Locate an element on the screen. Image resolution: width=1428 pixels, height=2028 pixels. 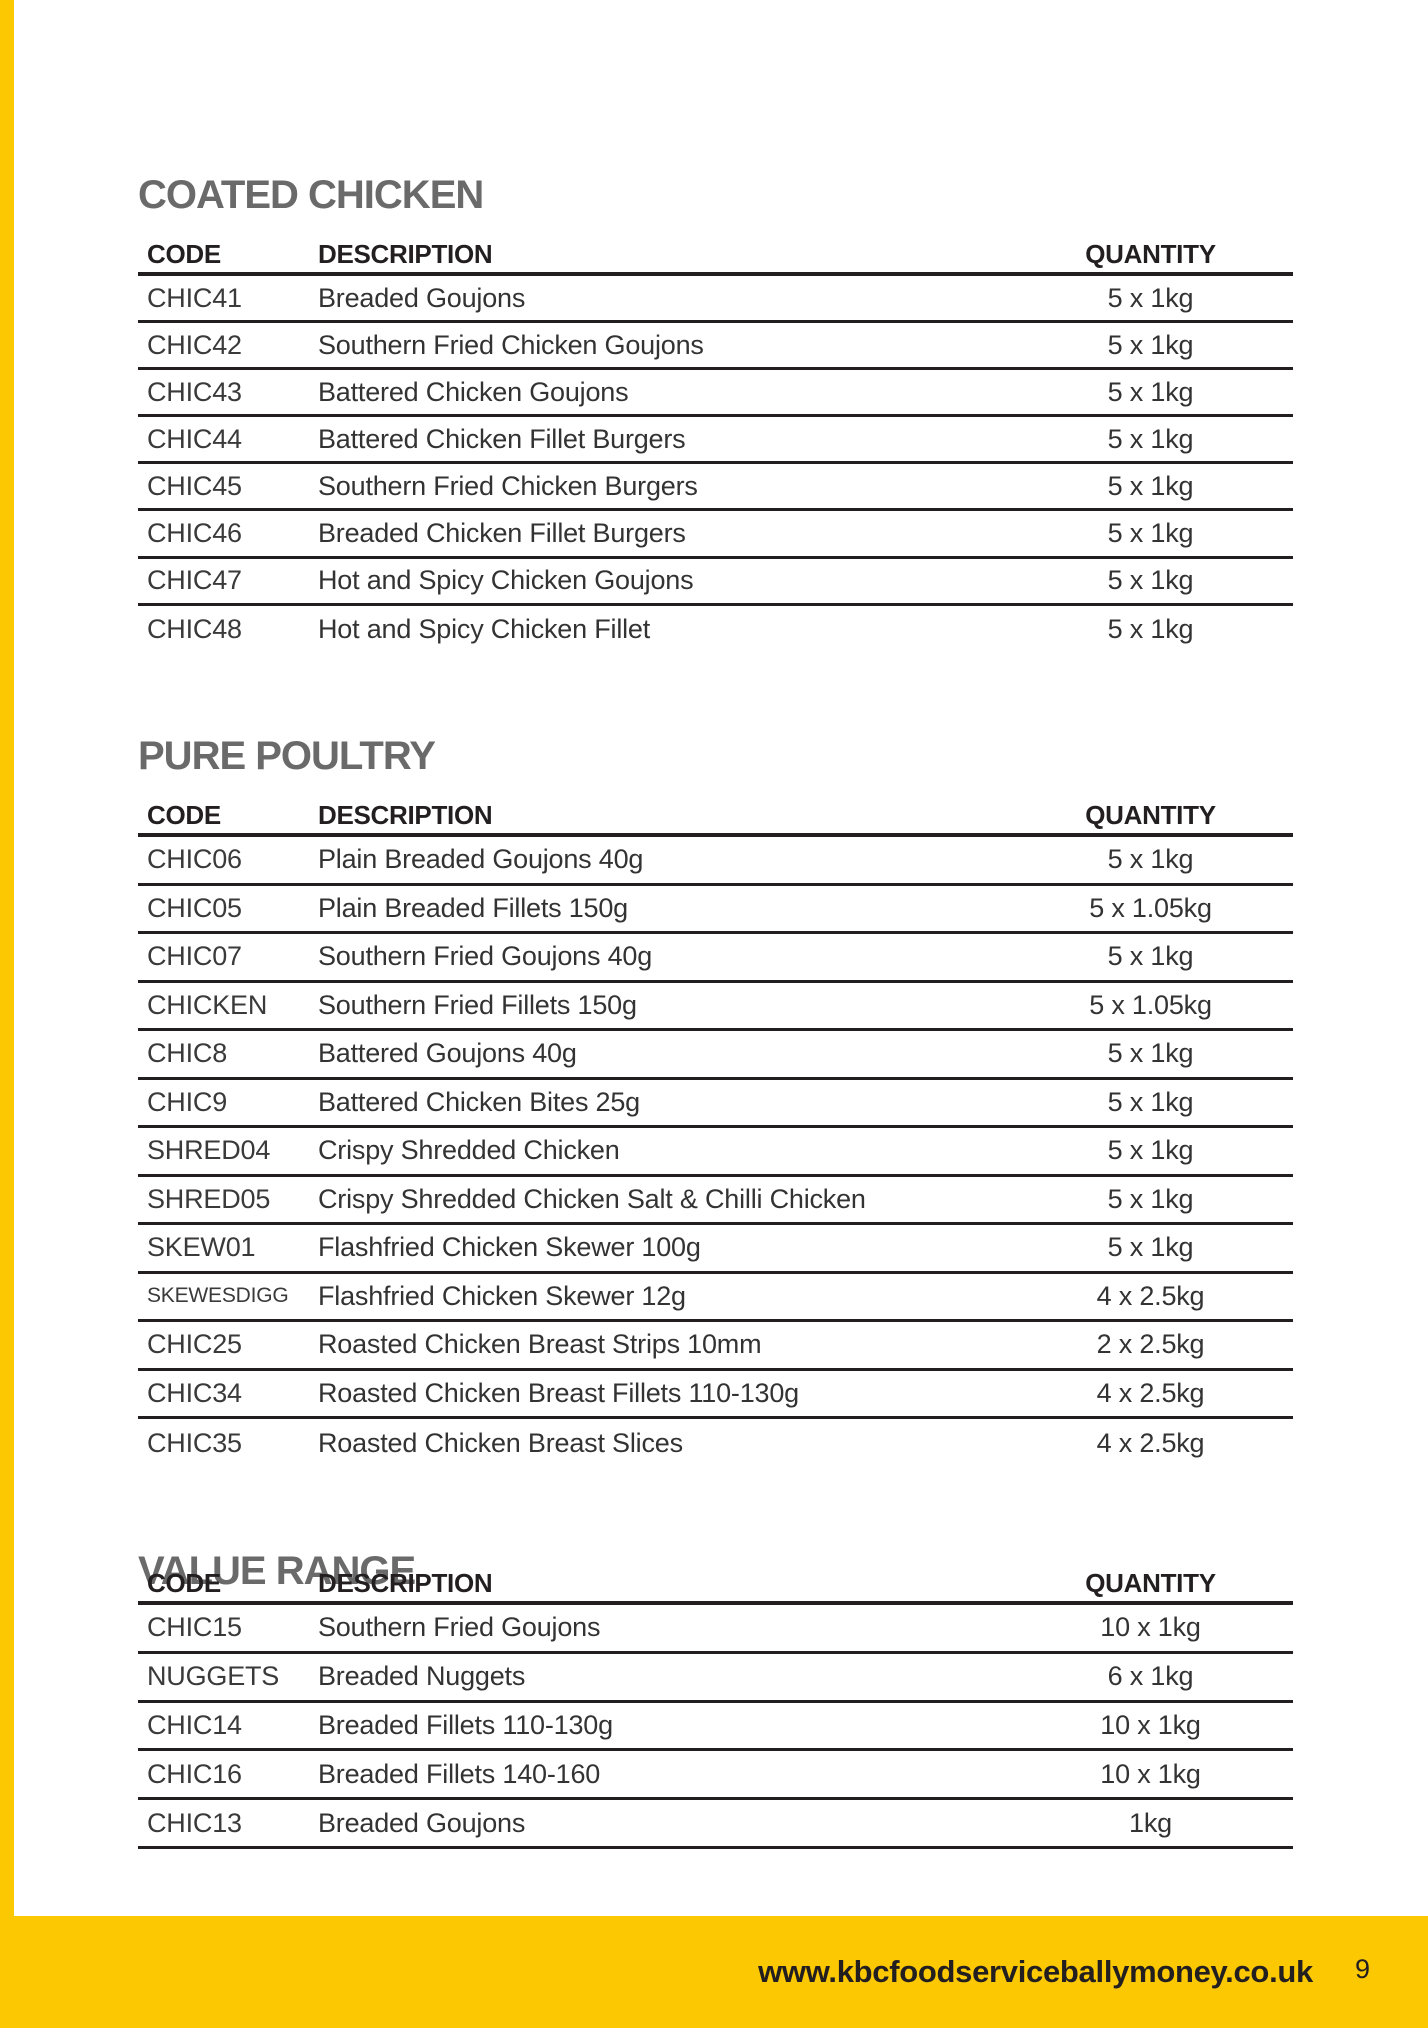
row-code: CHIC46 is located at coordinates (194, 533).